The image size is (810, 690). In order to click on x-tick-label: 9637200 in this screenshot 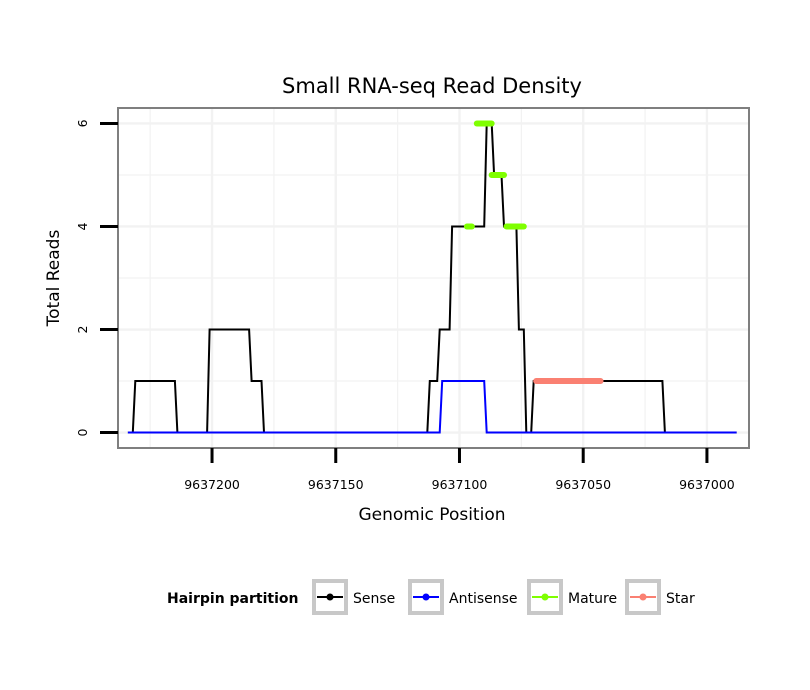, I will do `click(212, 484)`.